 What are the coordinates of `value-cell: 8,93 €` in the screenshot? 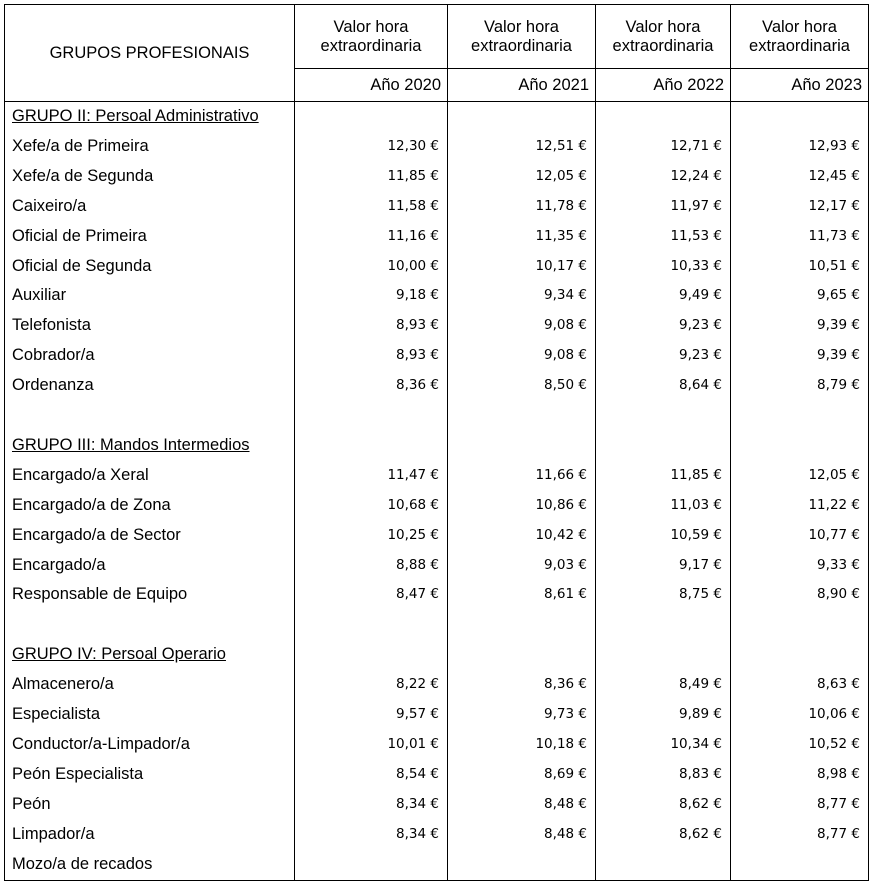 It's located at (371, 356).